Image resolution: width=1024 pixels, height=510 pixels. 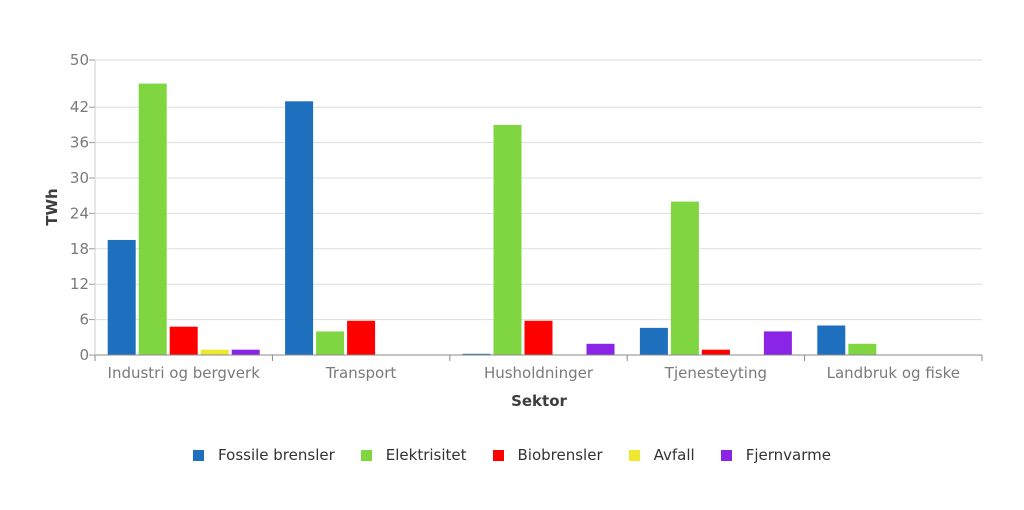 I want to click on y-tick-label: 36, so click(x=79, y=143).